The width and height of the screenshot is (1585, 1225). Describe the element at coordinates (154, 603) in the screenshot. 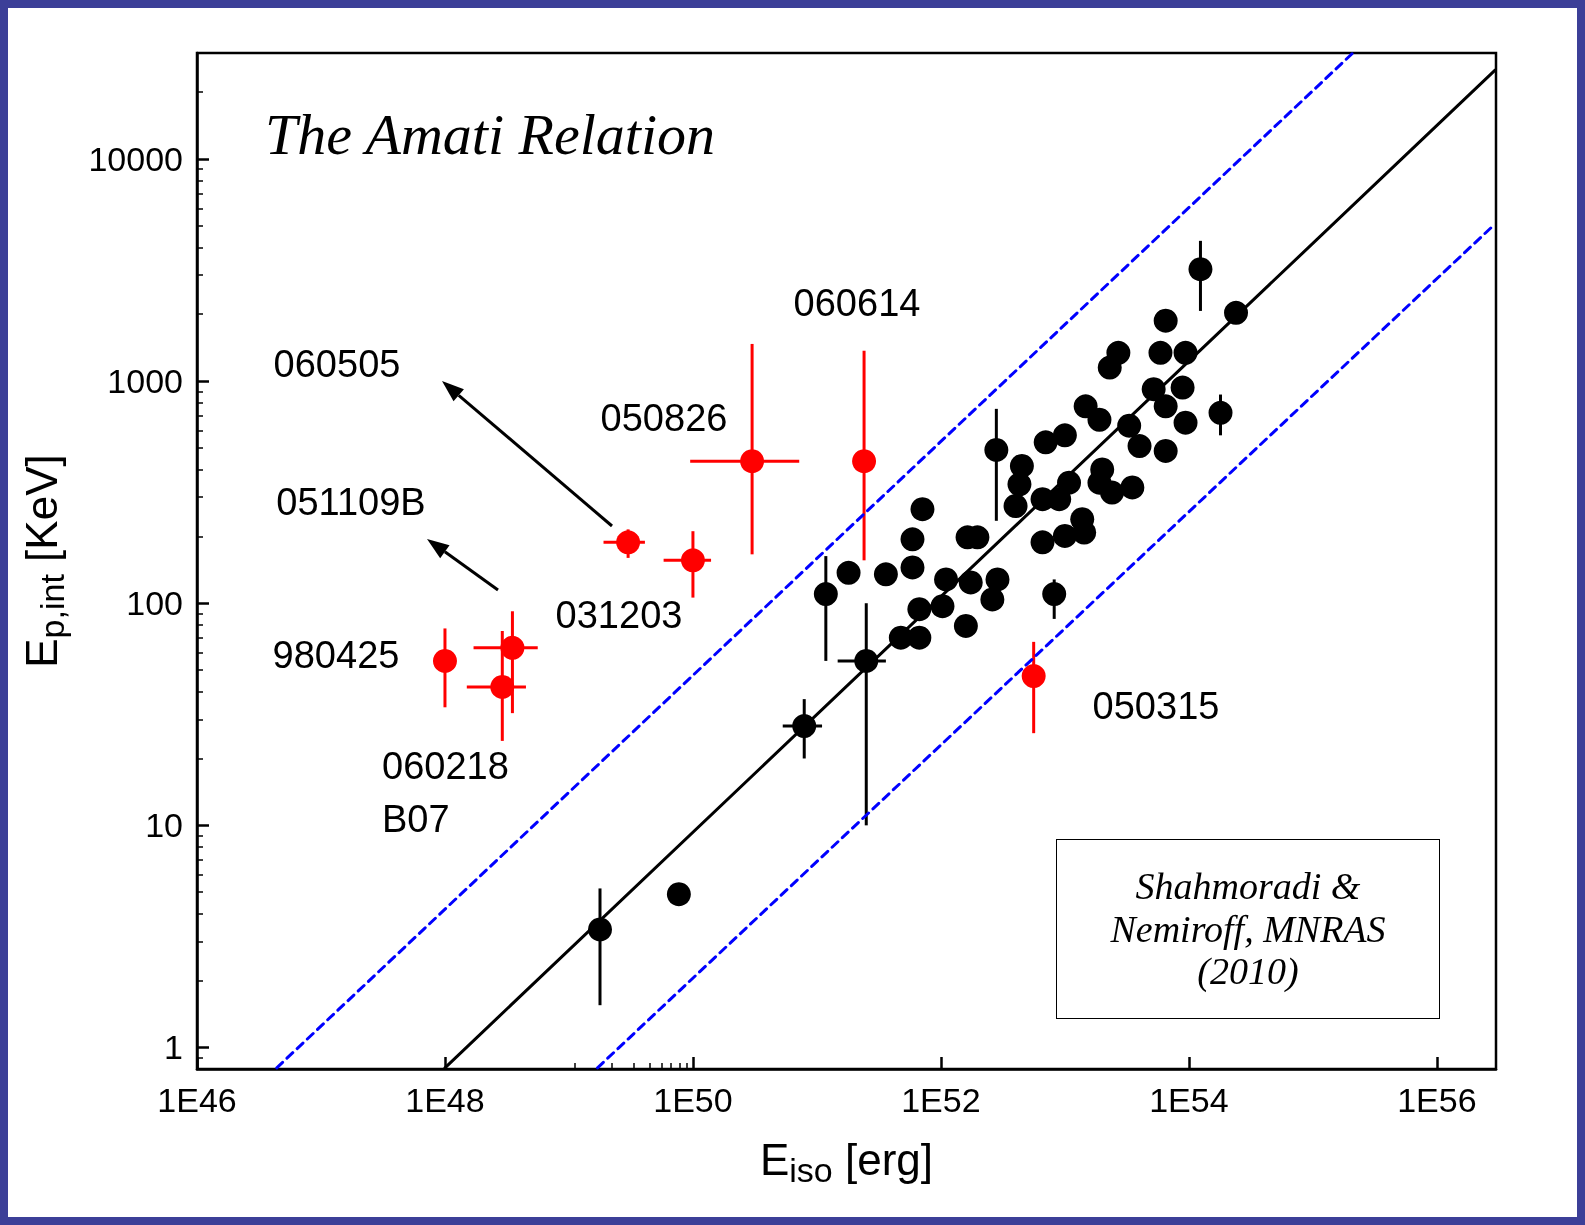

I see `y-tick-label: 100` at that location.